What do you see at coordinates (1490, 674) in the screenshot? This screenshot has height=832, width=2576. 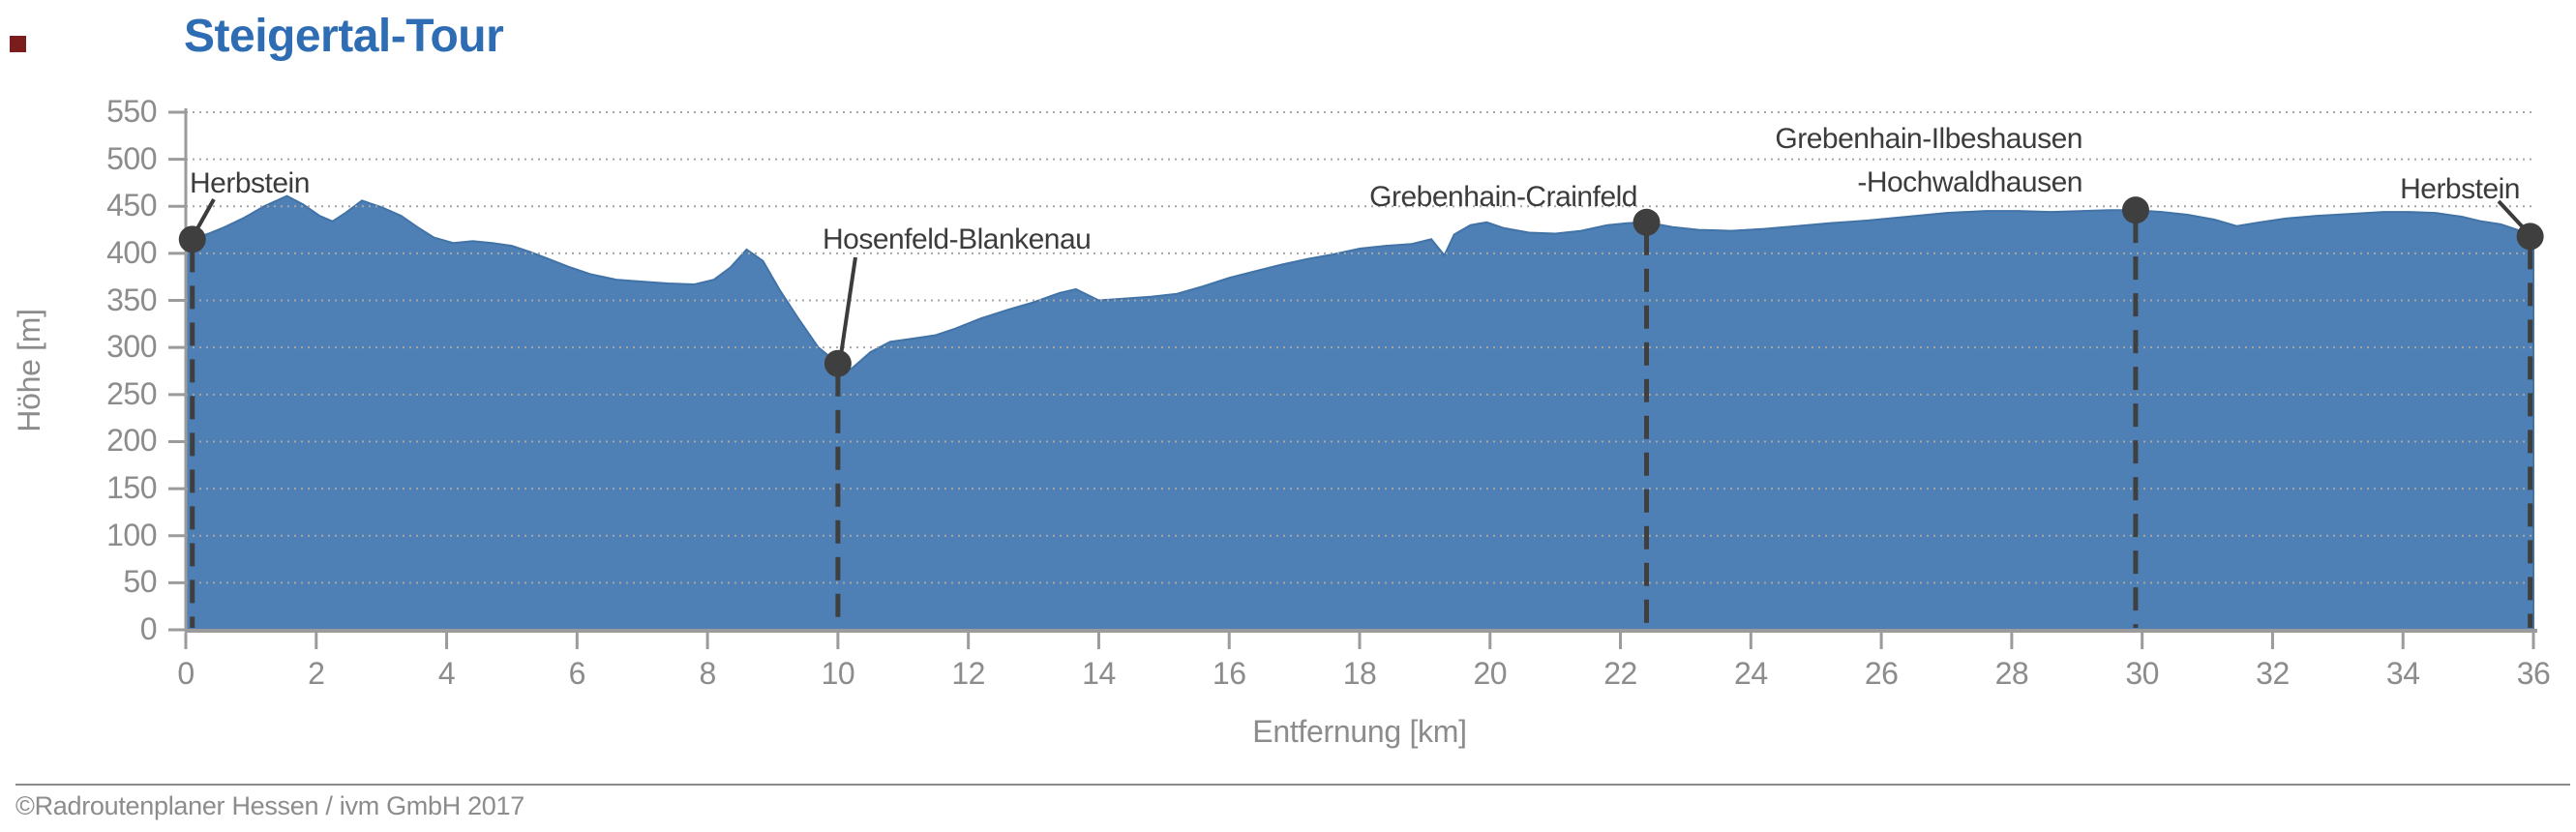 I see `x-tick-label-20: 20` at bounding box center [1490, 674].